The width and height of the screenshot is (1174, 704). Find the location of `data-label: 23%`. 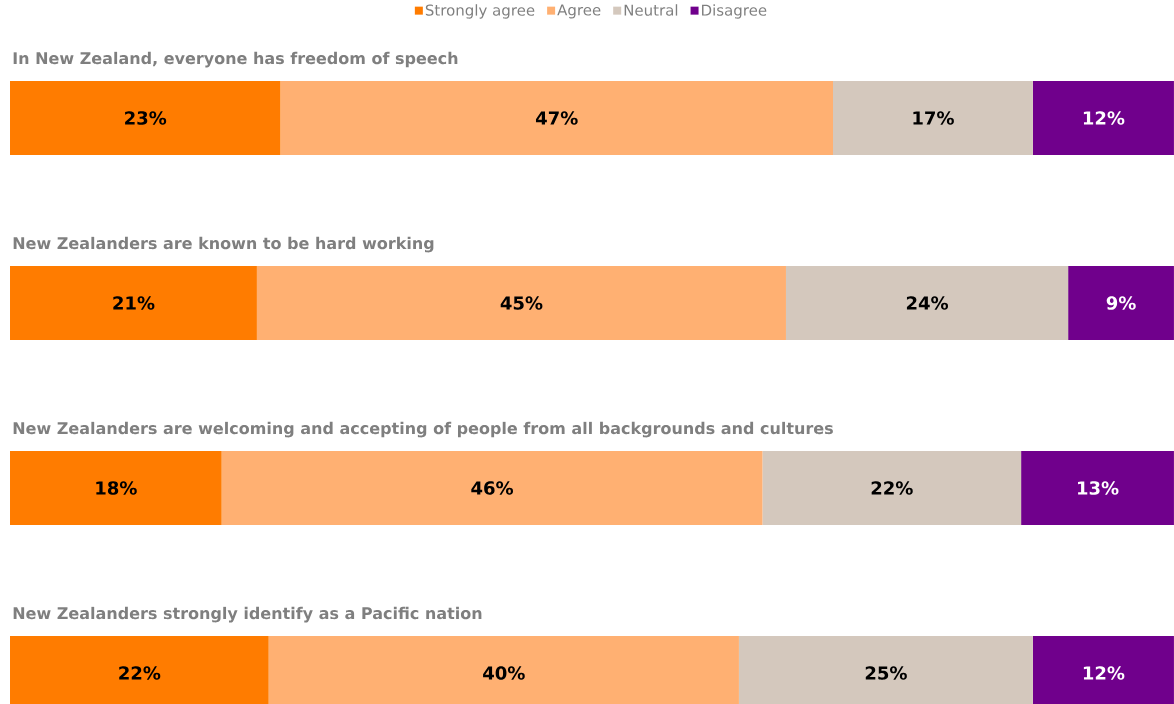

data-label: 23% is located at coordinates (146, 118).